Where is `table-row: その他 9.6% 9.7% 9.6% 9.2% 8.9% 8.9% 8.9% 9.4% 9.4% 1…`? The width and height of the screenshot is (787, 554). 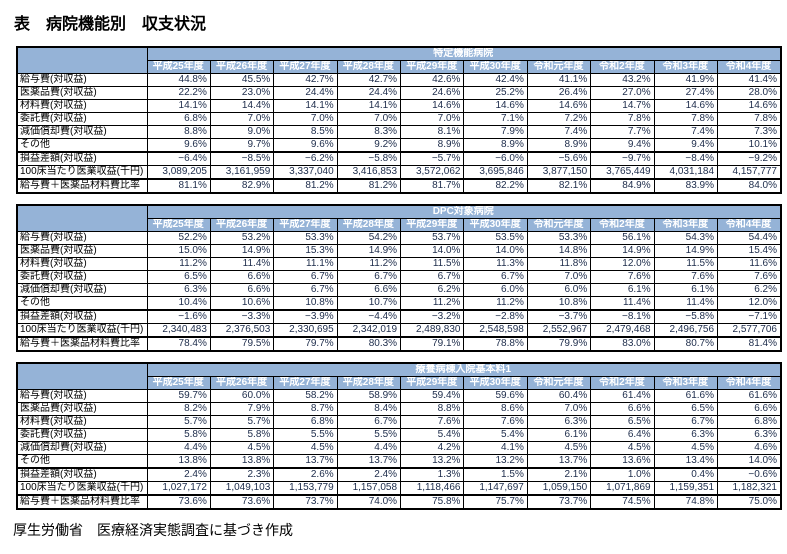 table-row: その他 9.6% 9.7% 9.6% 9.2% 8.9% 8.9% 8.9% 9.4% 9.4% 1… is located at coordinates (399, 145).